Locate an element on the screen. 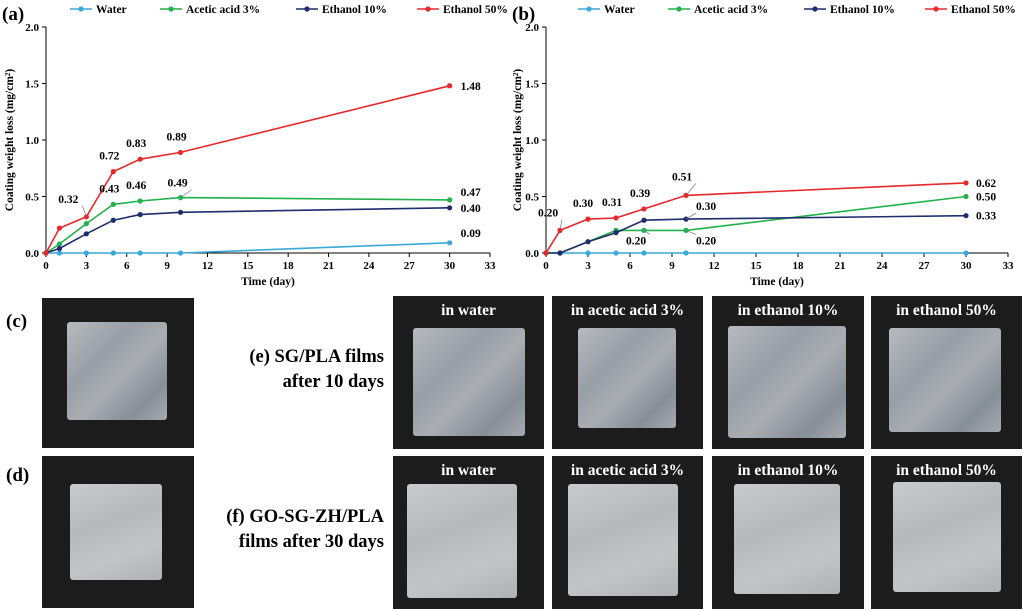 The height and width of the screenshot is (611, 1024). film-f-ethanol50 is located at coordinates (947, 537).